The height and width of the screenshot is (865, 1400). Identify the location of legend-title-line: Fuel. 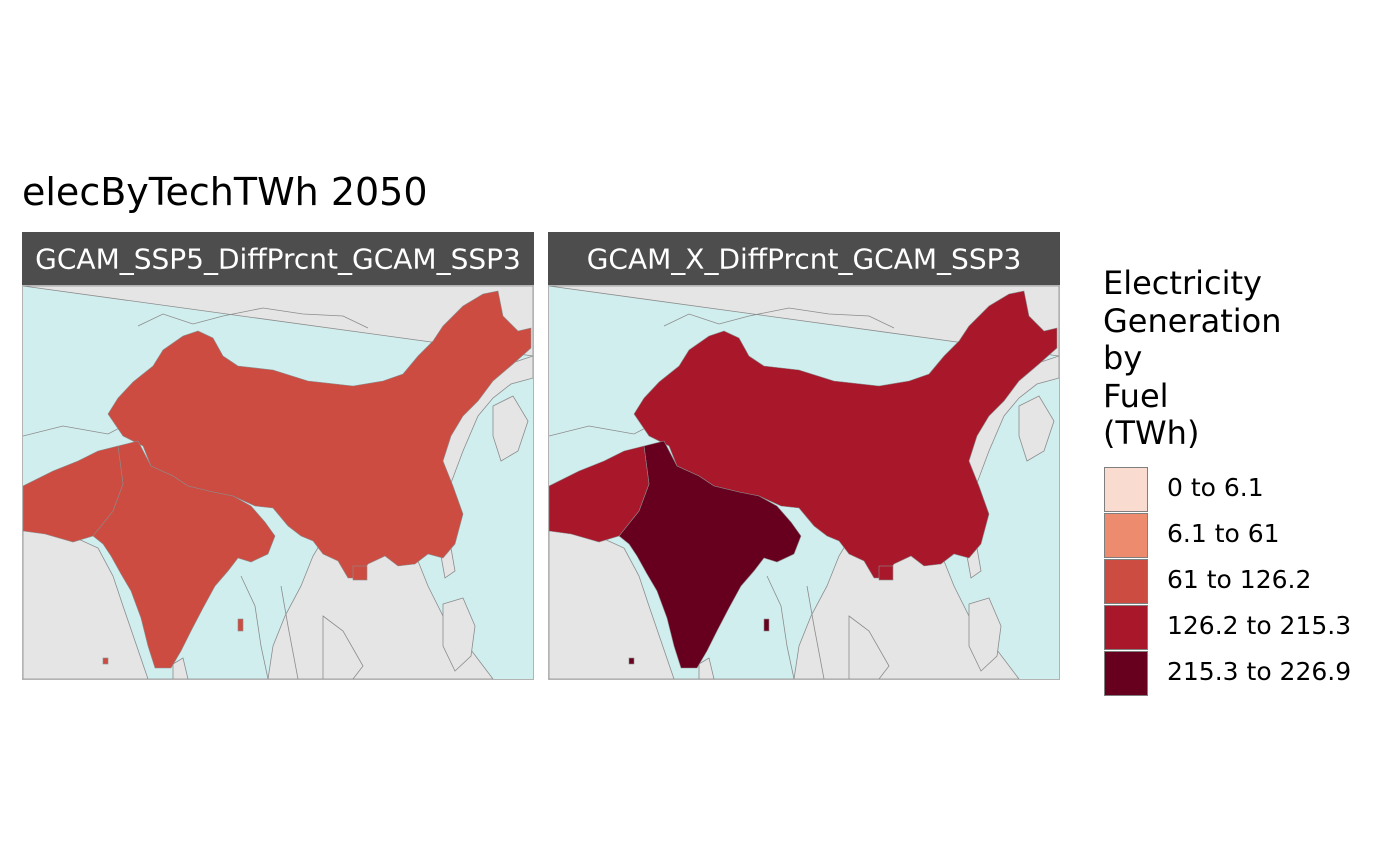
(1136, 395).